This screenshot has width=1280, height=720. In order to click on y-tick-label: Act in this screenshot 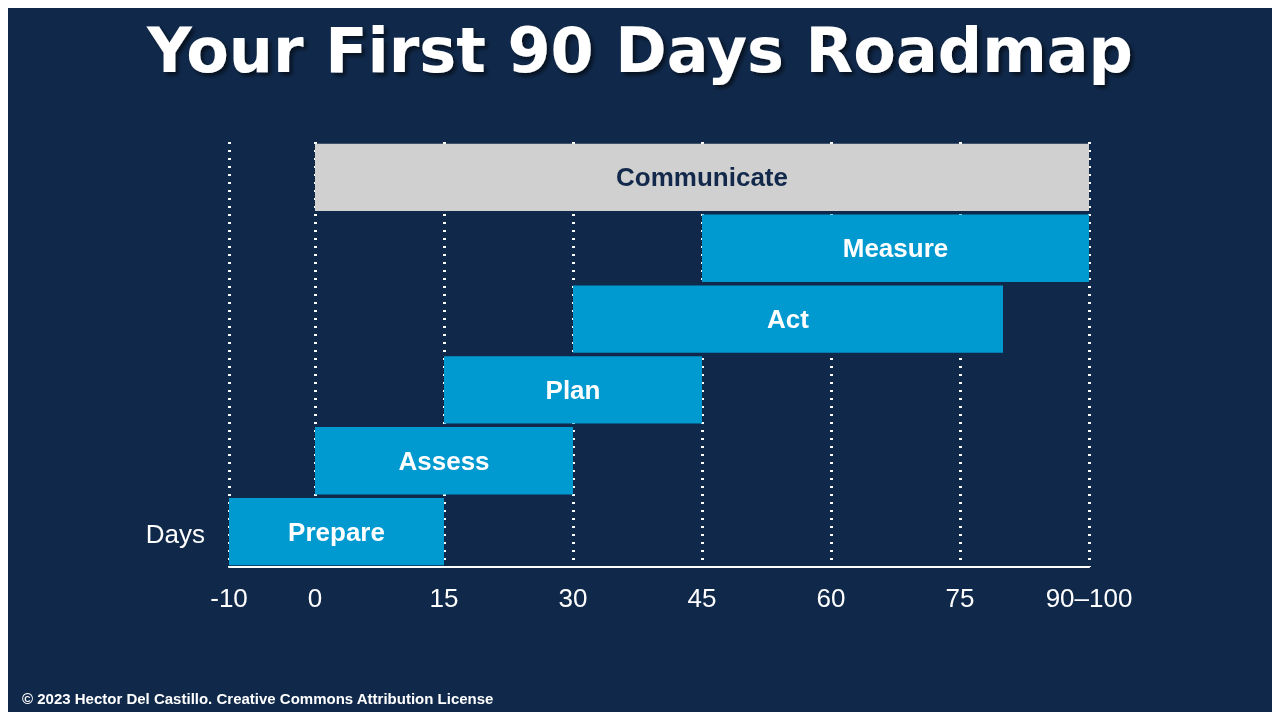, I will do `click(788, 319)`.